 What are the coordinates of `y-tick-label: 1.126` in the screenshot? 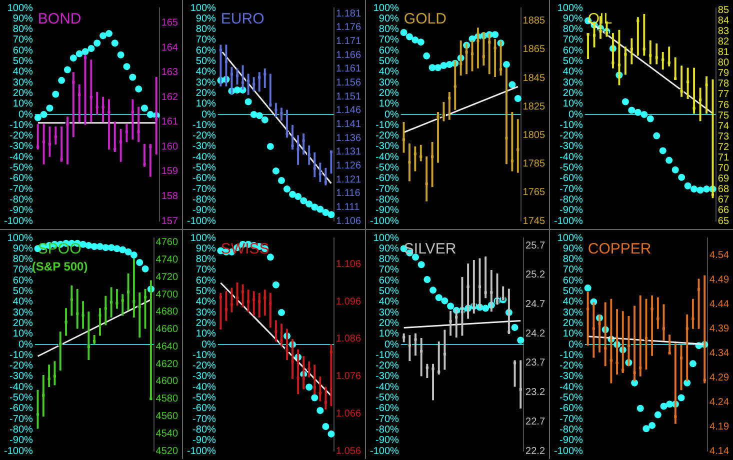 It's located at (349, 166).